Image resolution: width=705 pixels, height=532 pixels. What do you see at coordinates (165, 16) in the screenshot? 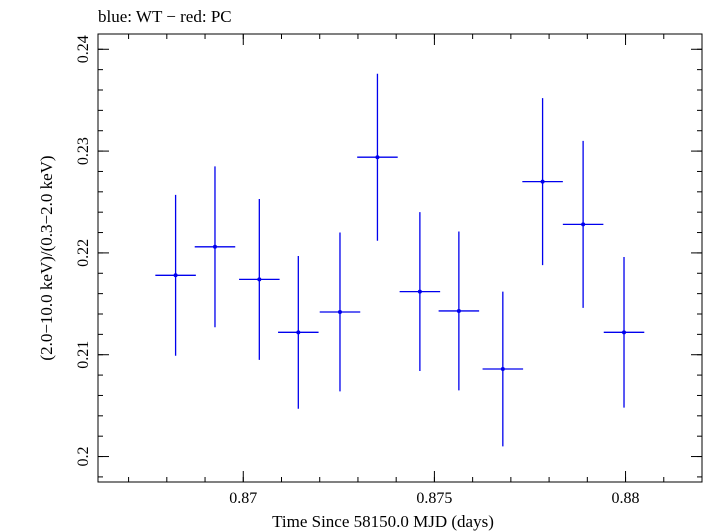
I see `chart-title: blue: WT − red: PC` at bounding box center [165, 16].